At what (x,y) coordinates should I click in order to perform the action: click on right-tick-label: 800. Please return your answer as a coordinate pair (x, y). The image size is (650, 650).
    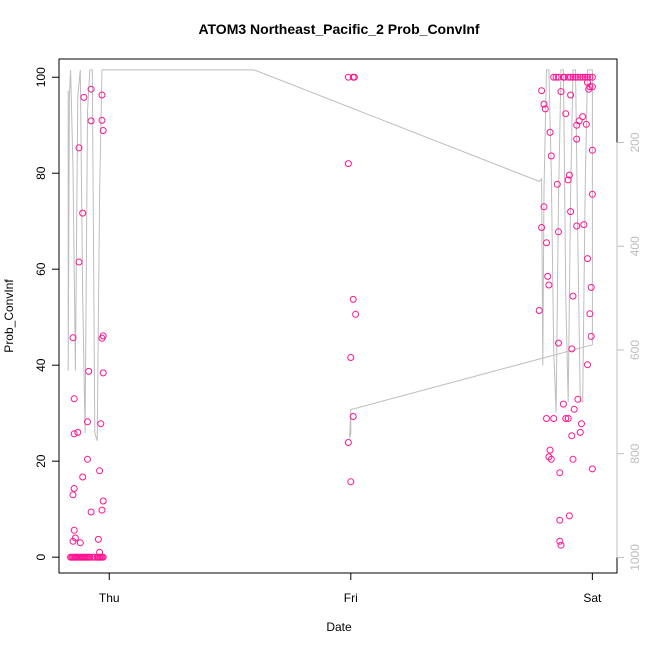
    Looking at the image, I should click on (635, 453).